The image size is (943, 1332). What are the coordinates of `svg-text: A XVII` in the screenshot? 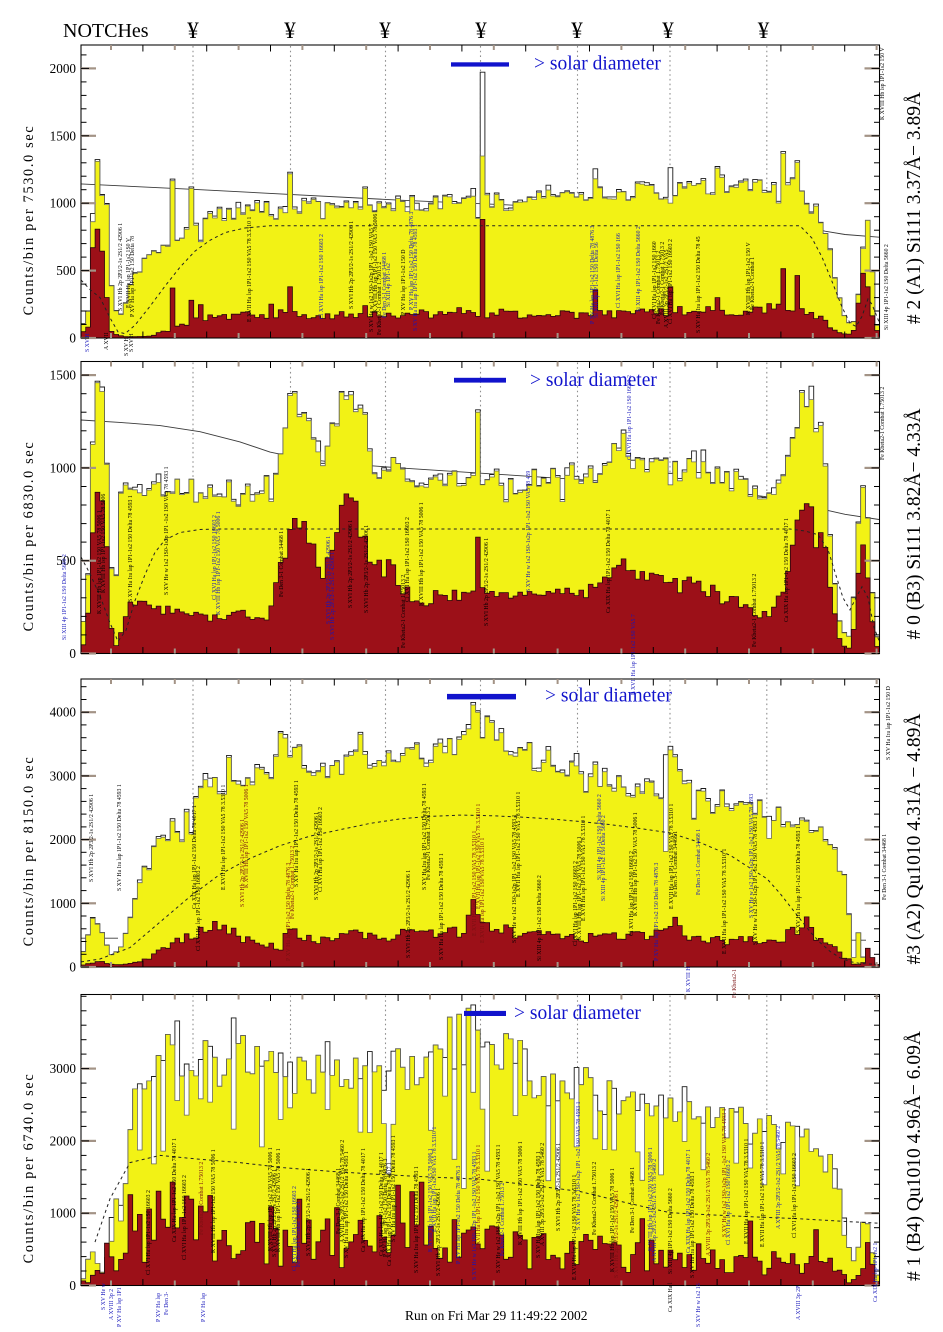 It's located at (107, 341).